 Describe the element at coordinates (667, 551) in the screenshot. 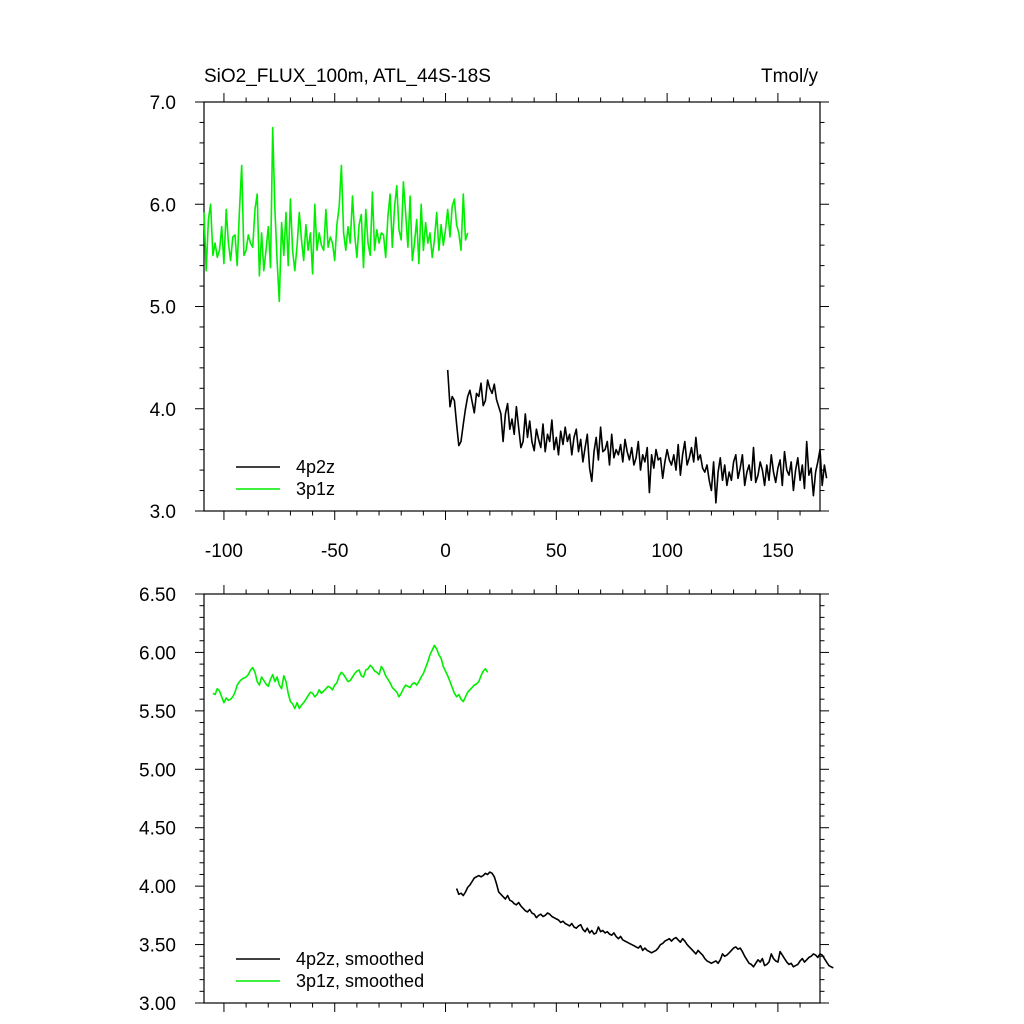

I see `x-tick-label: 100` at that location.